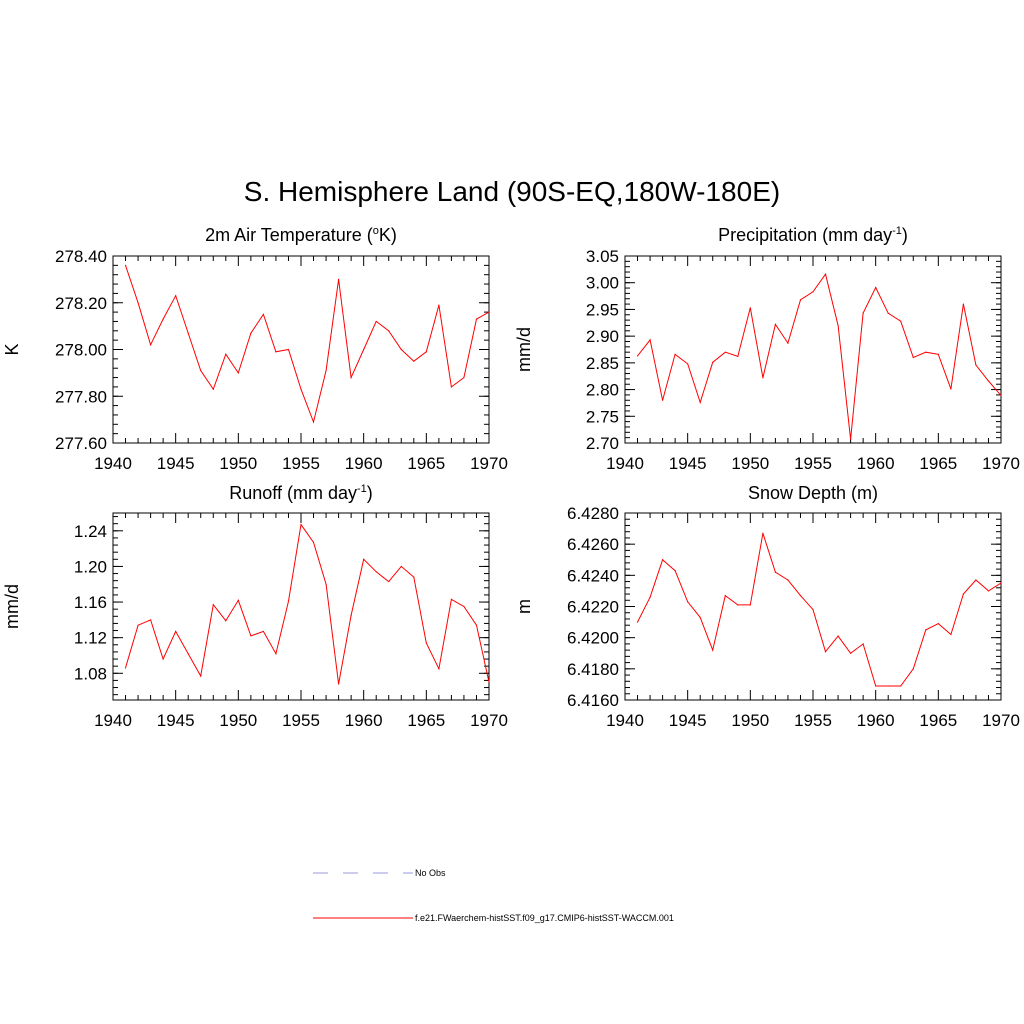 This screenshot has height=1024, width=1024. Describe the element at coordinates (602, 336) in the screenshot. I see `y-tick-label: 2.90` at that location.